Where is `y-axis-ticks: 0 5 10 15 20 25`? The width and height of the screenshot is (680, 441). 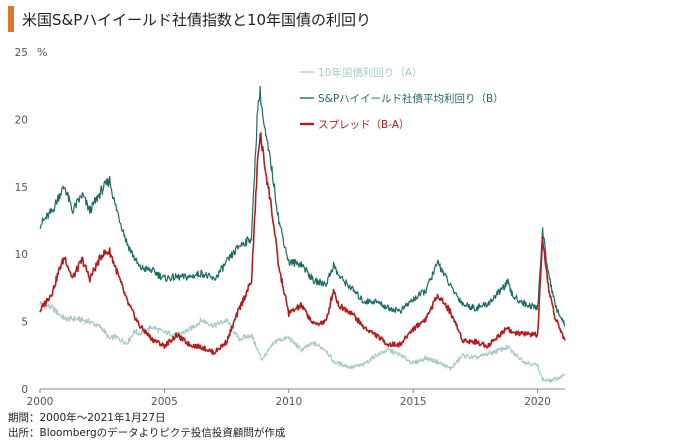
y-axis-ticks: 0 5 10 15 20 25 is located at coordinates (21, 221).